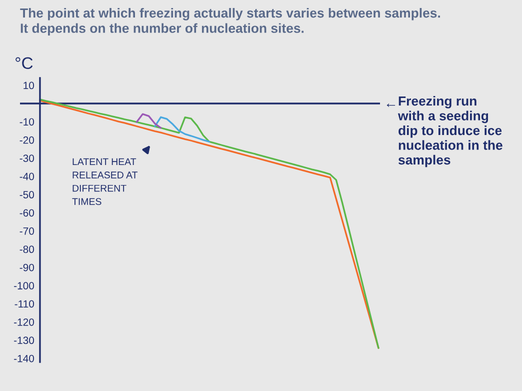  I want to click on y-tick-label: -10, so click(27, 122).